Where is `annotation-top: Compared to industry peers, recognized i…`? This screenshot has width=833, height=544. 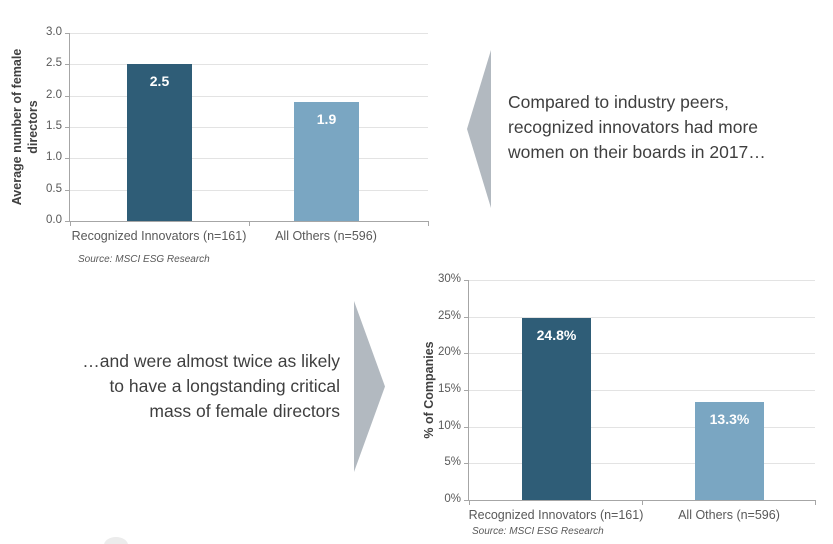
annotation-top: Compared to industry peers, recognized i… is located at coordinates (650, 127).